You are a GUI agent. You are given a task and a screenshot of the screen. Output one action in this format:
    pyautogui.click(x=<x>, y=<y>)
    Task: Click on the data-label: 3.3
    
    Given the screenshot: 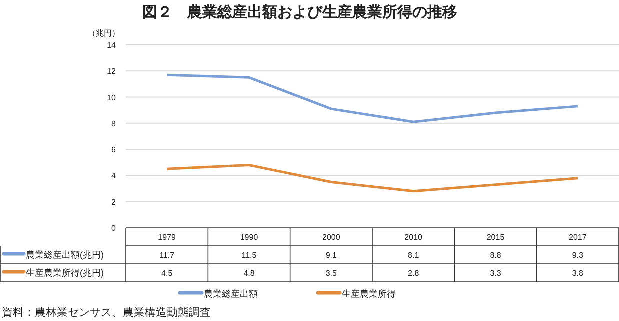 What is the action you would take?
    pyautogui.click(x=496, y=273)
    